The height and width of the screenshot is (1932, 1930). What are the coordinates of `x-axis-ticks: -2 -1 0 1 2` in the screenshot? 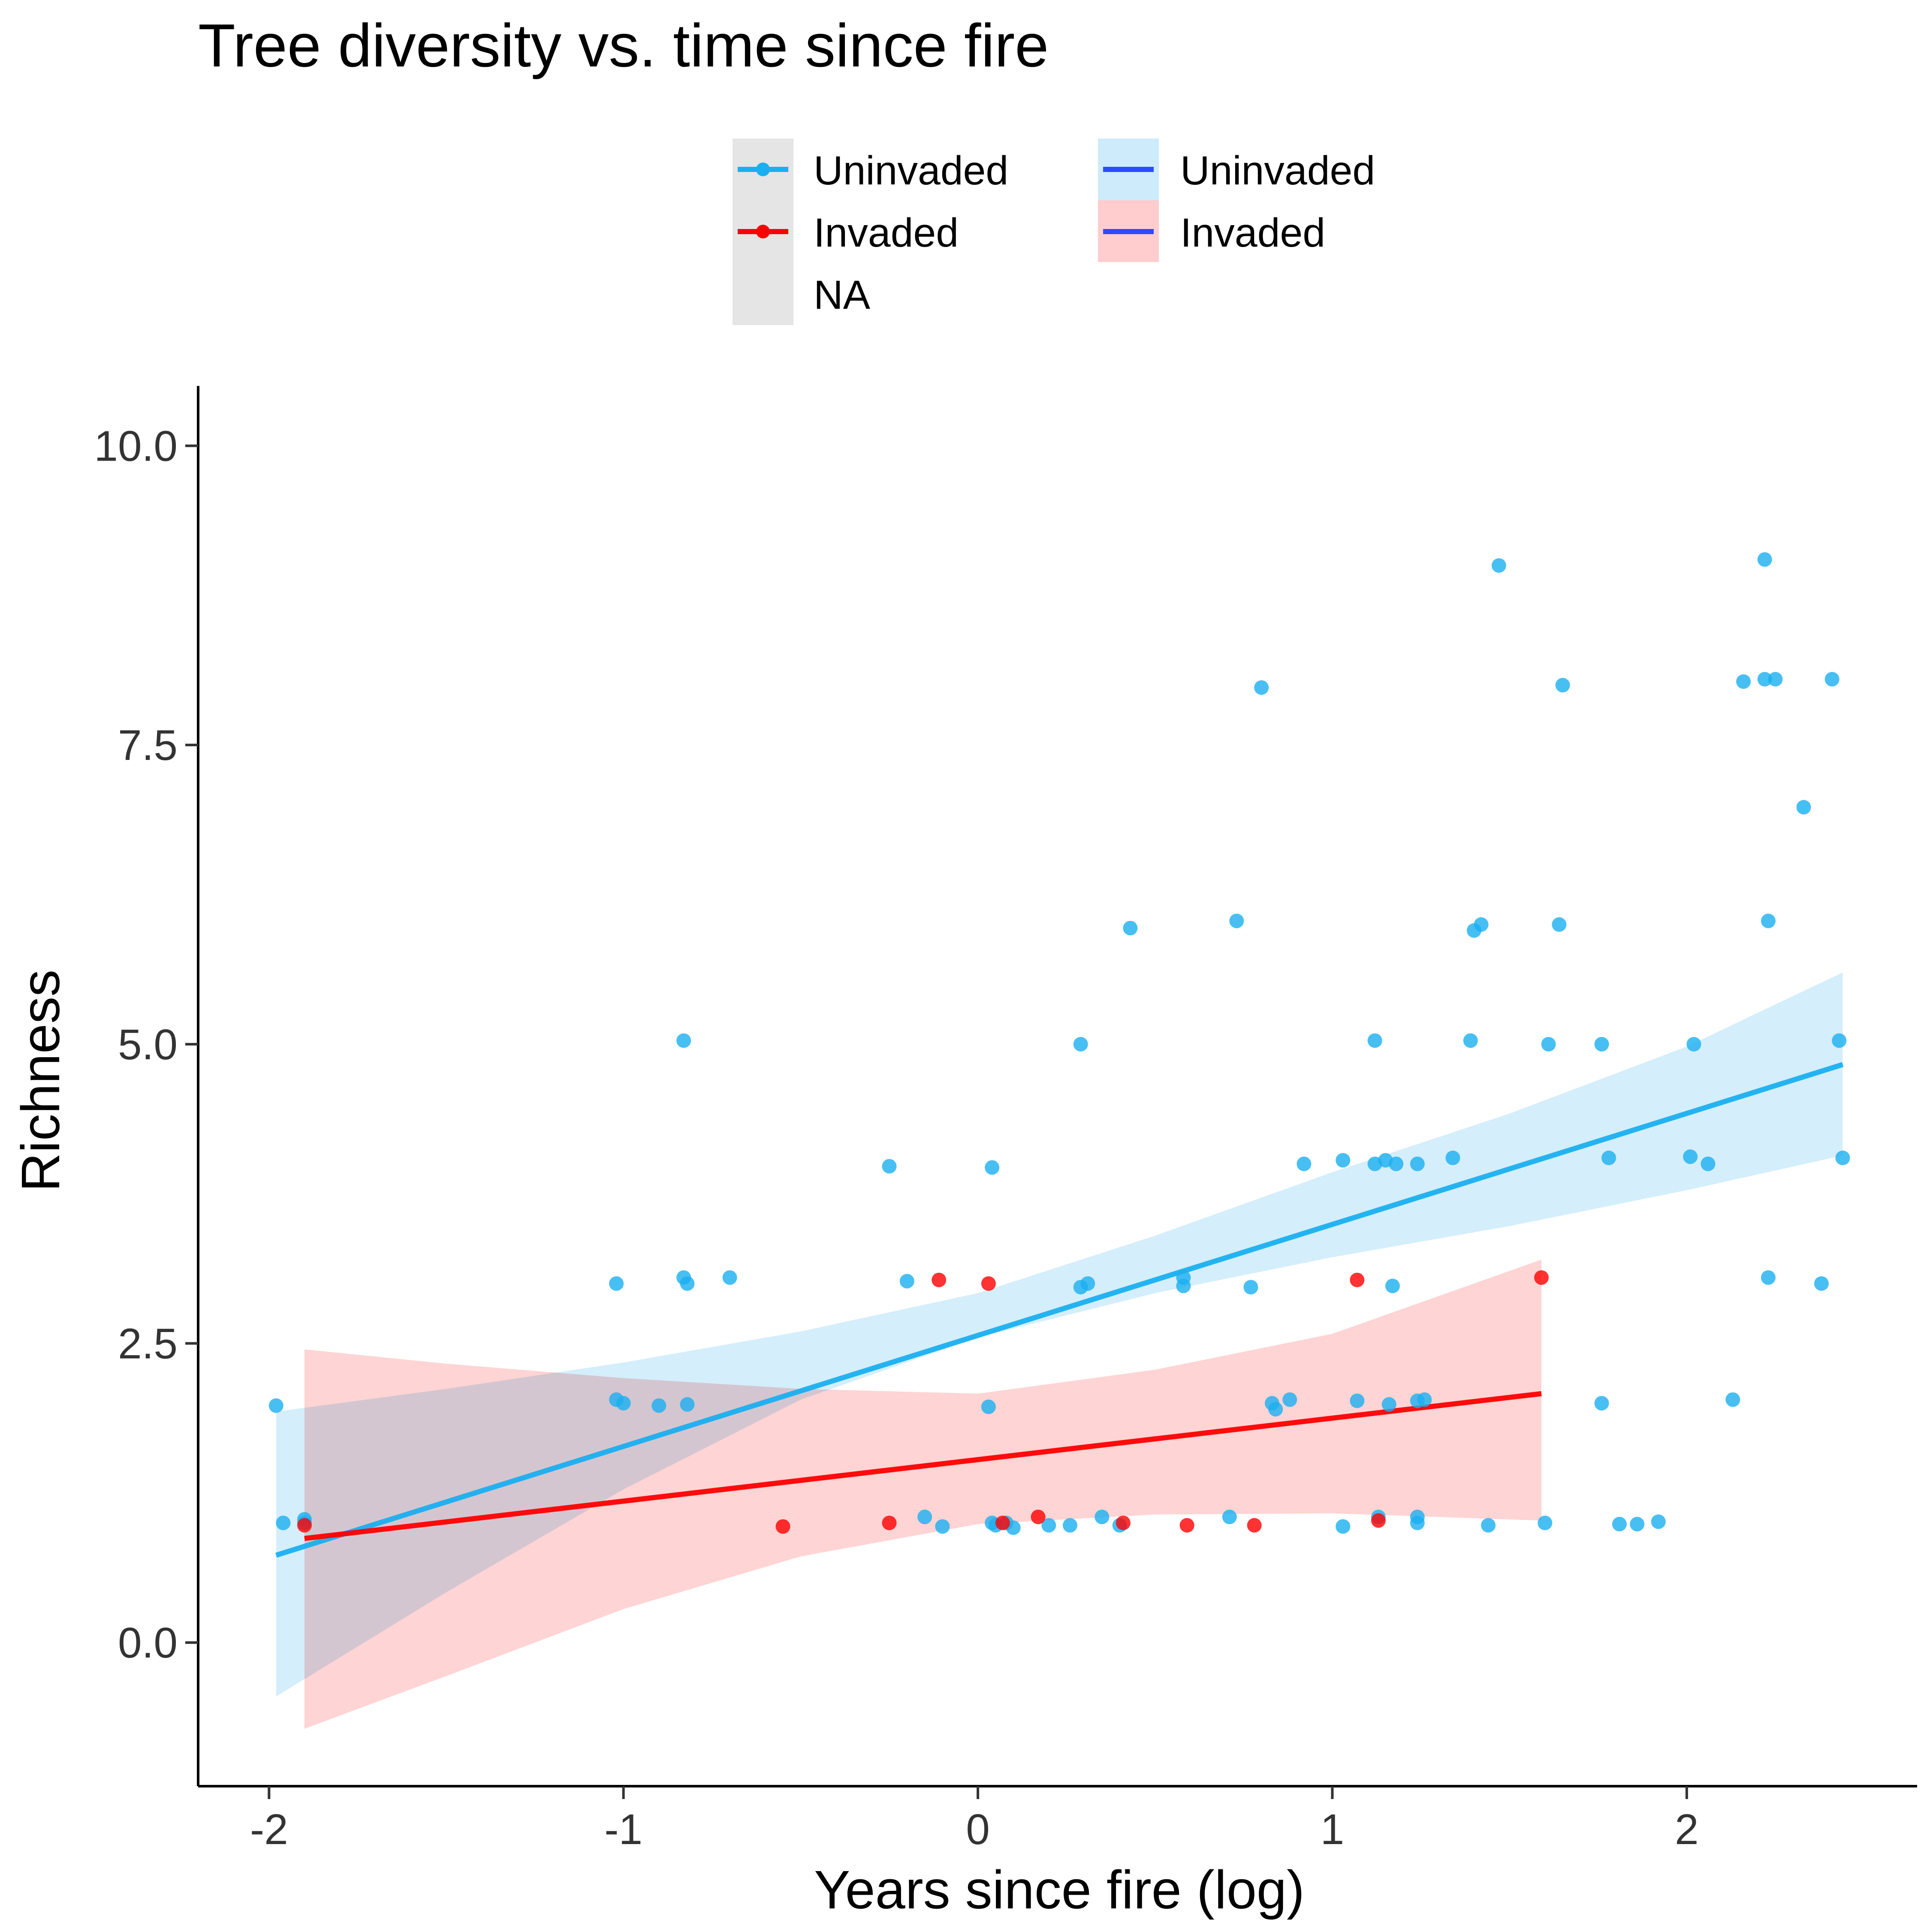 It's located at (974, 1820).